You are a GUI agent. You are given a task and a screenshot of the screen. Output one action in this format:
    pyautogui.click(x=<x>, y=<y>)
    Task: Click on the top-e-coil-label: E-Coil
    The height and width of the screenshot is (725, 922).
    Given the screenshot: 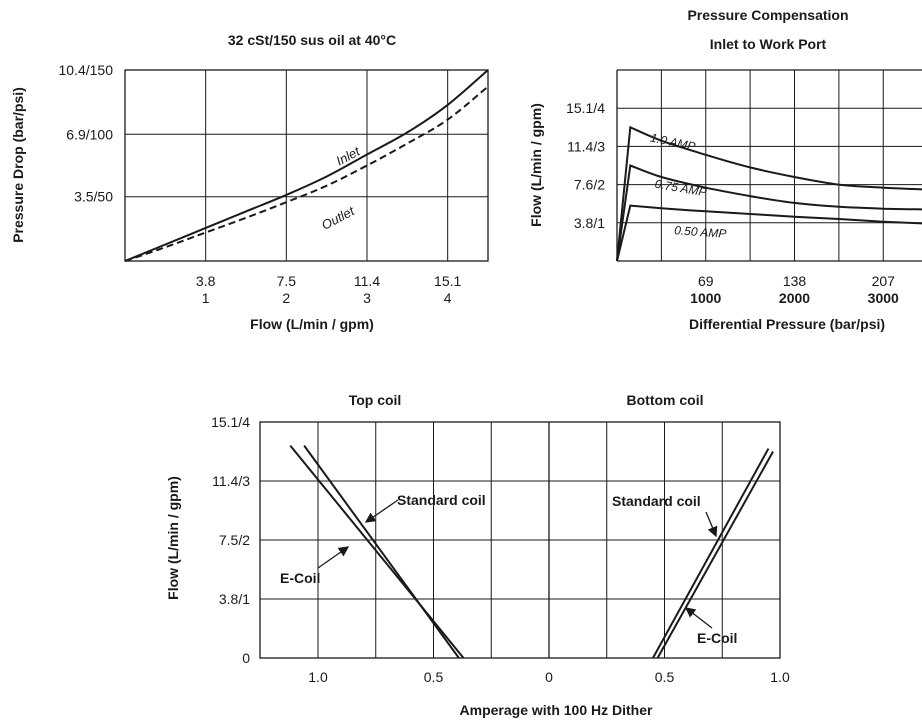 What is the action you would take?
    pyautogui.click(x=300, y=578)
    